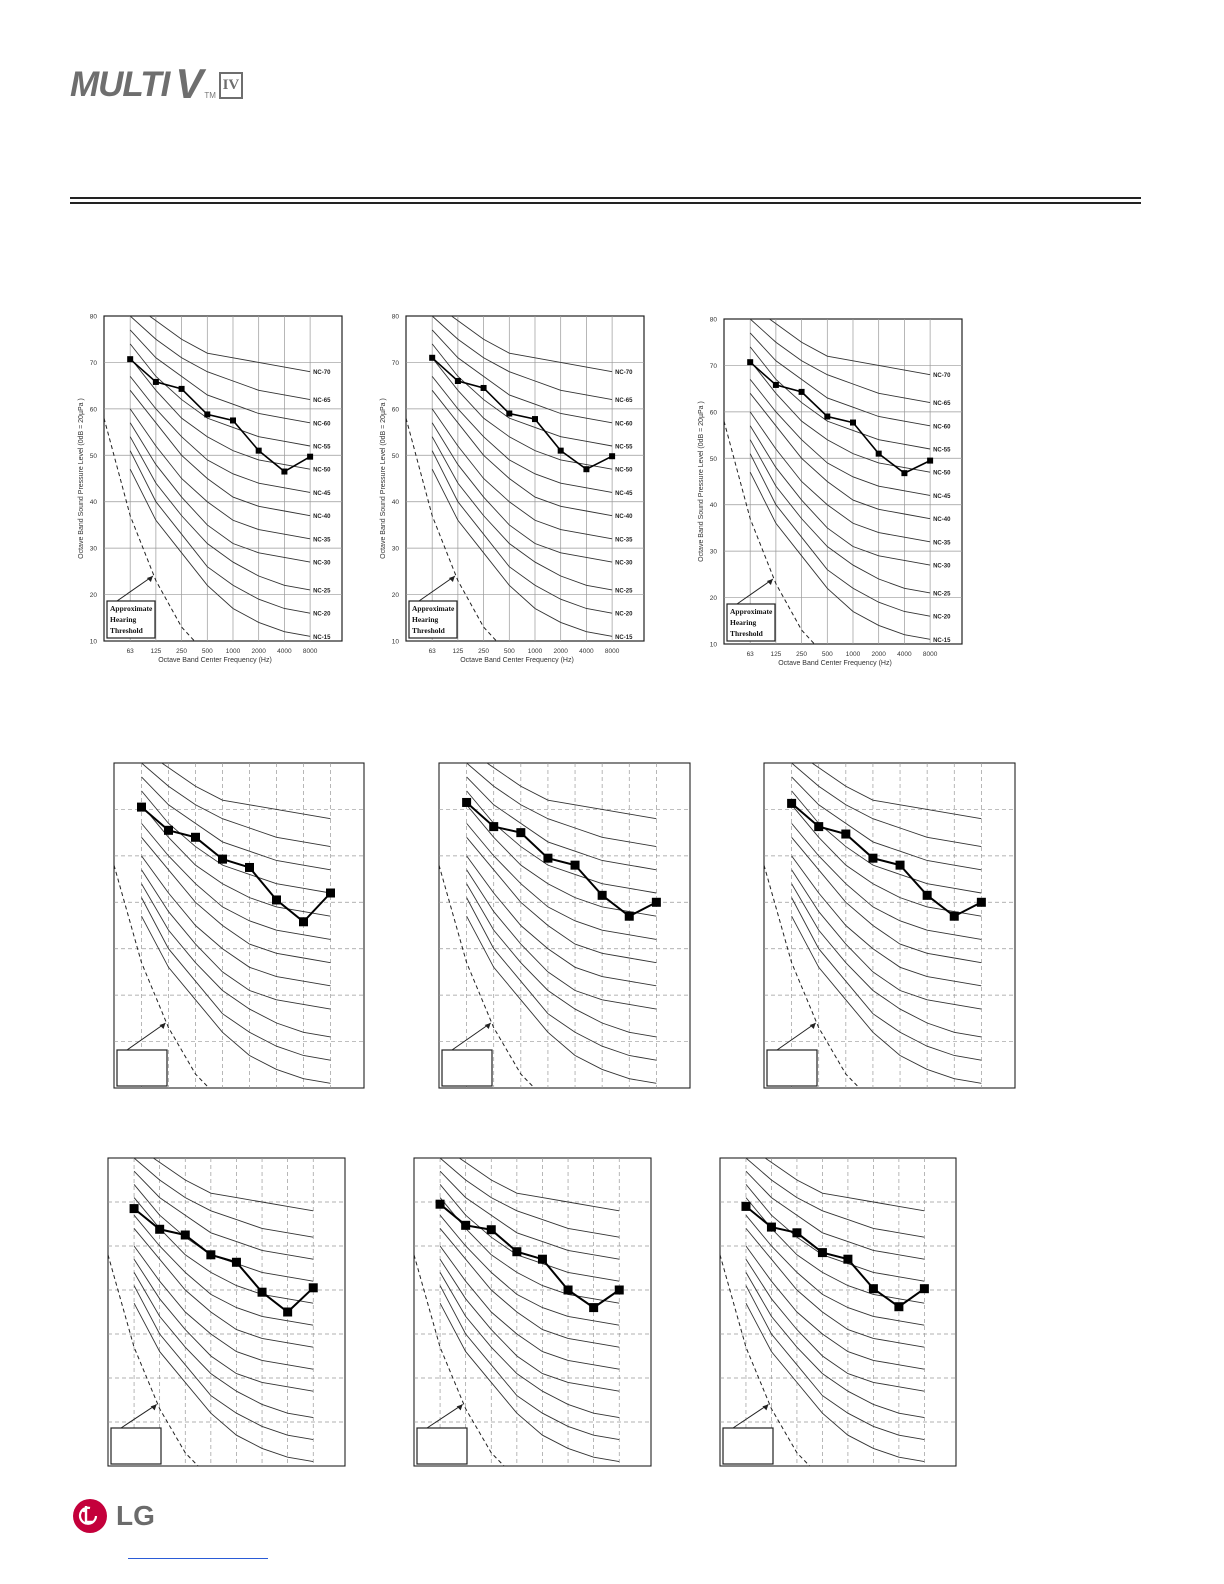  Describe the element at coordinates (942, 543) in the screenshot. I see `nc-curve-label: NC-35` at that location.